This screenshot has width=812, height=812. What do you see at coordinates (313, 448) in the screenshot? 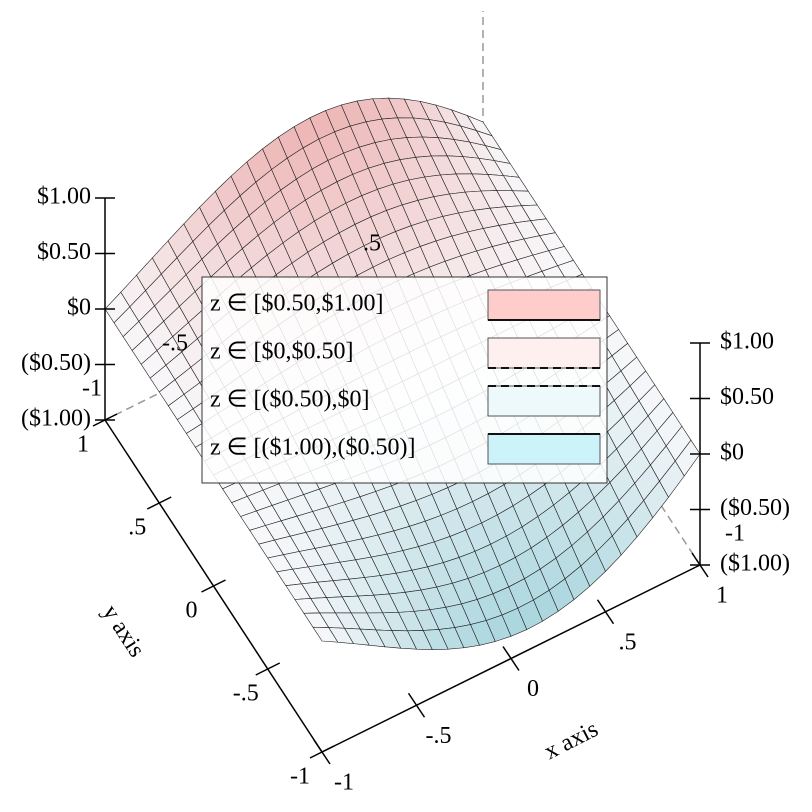
I see `legend-label: z ∈ [($1.00),($0.50)]` at bounding box center [313, 448].